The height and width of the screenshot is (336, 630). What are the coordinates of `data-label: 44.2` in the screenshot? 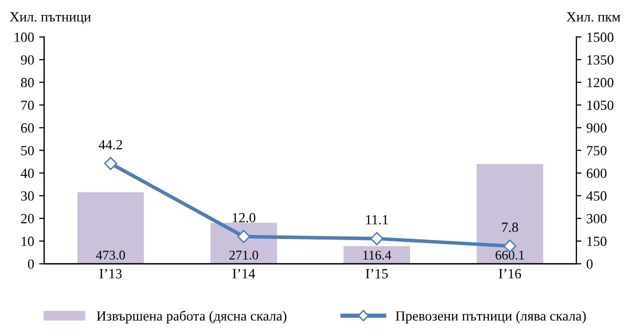 It's located at (110, 145).